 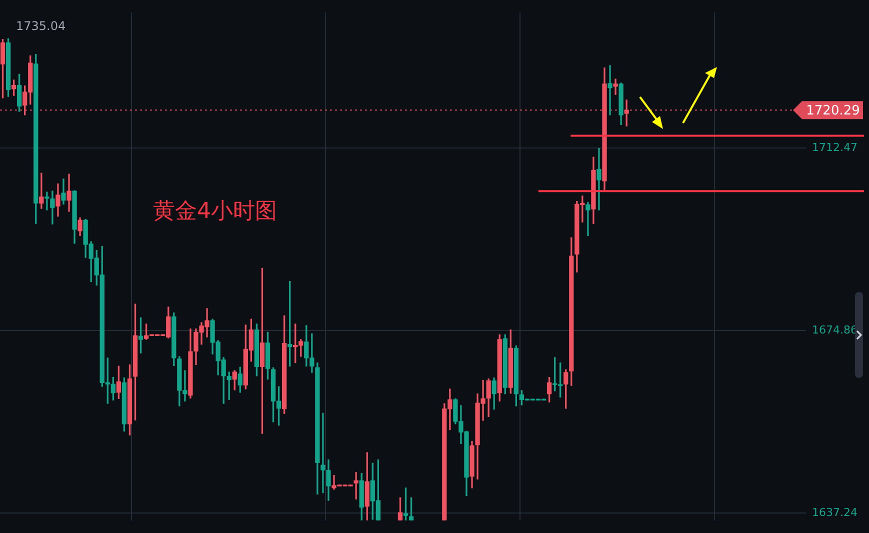 I want to click on ref-line-label: 1720.29, so click(x=833, y=111).